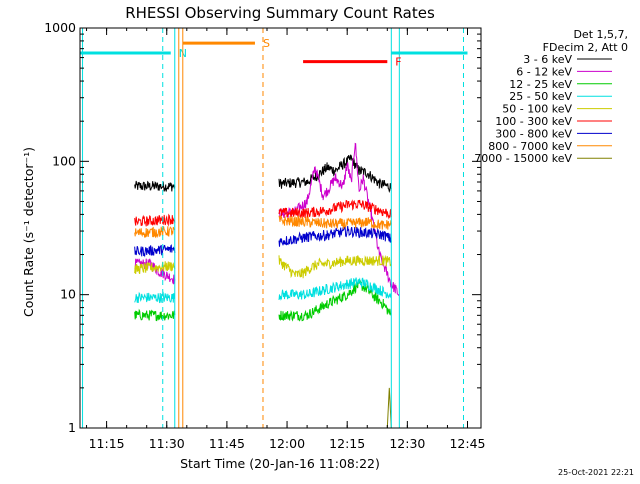 This screenshot has width=640, height=484. Describe the element at coordinates (530, 146) in the screenshot. I see `legend-label: 800 - 7000 keV` at that location.